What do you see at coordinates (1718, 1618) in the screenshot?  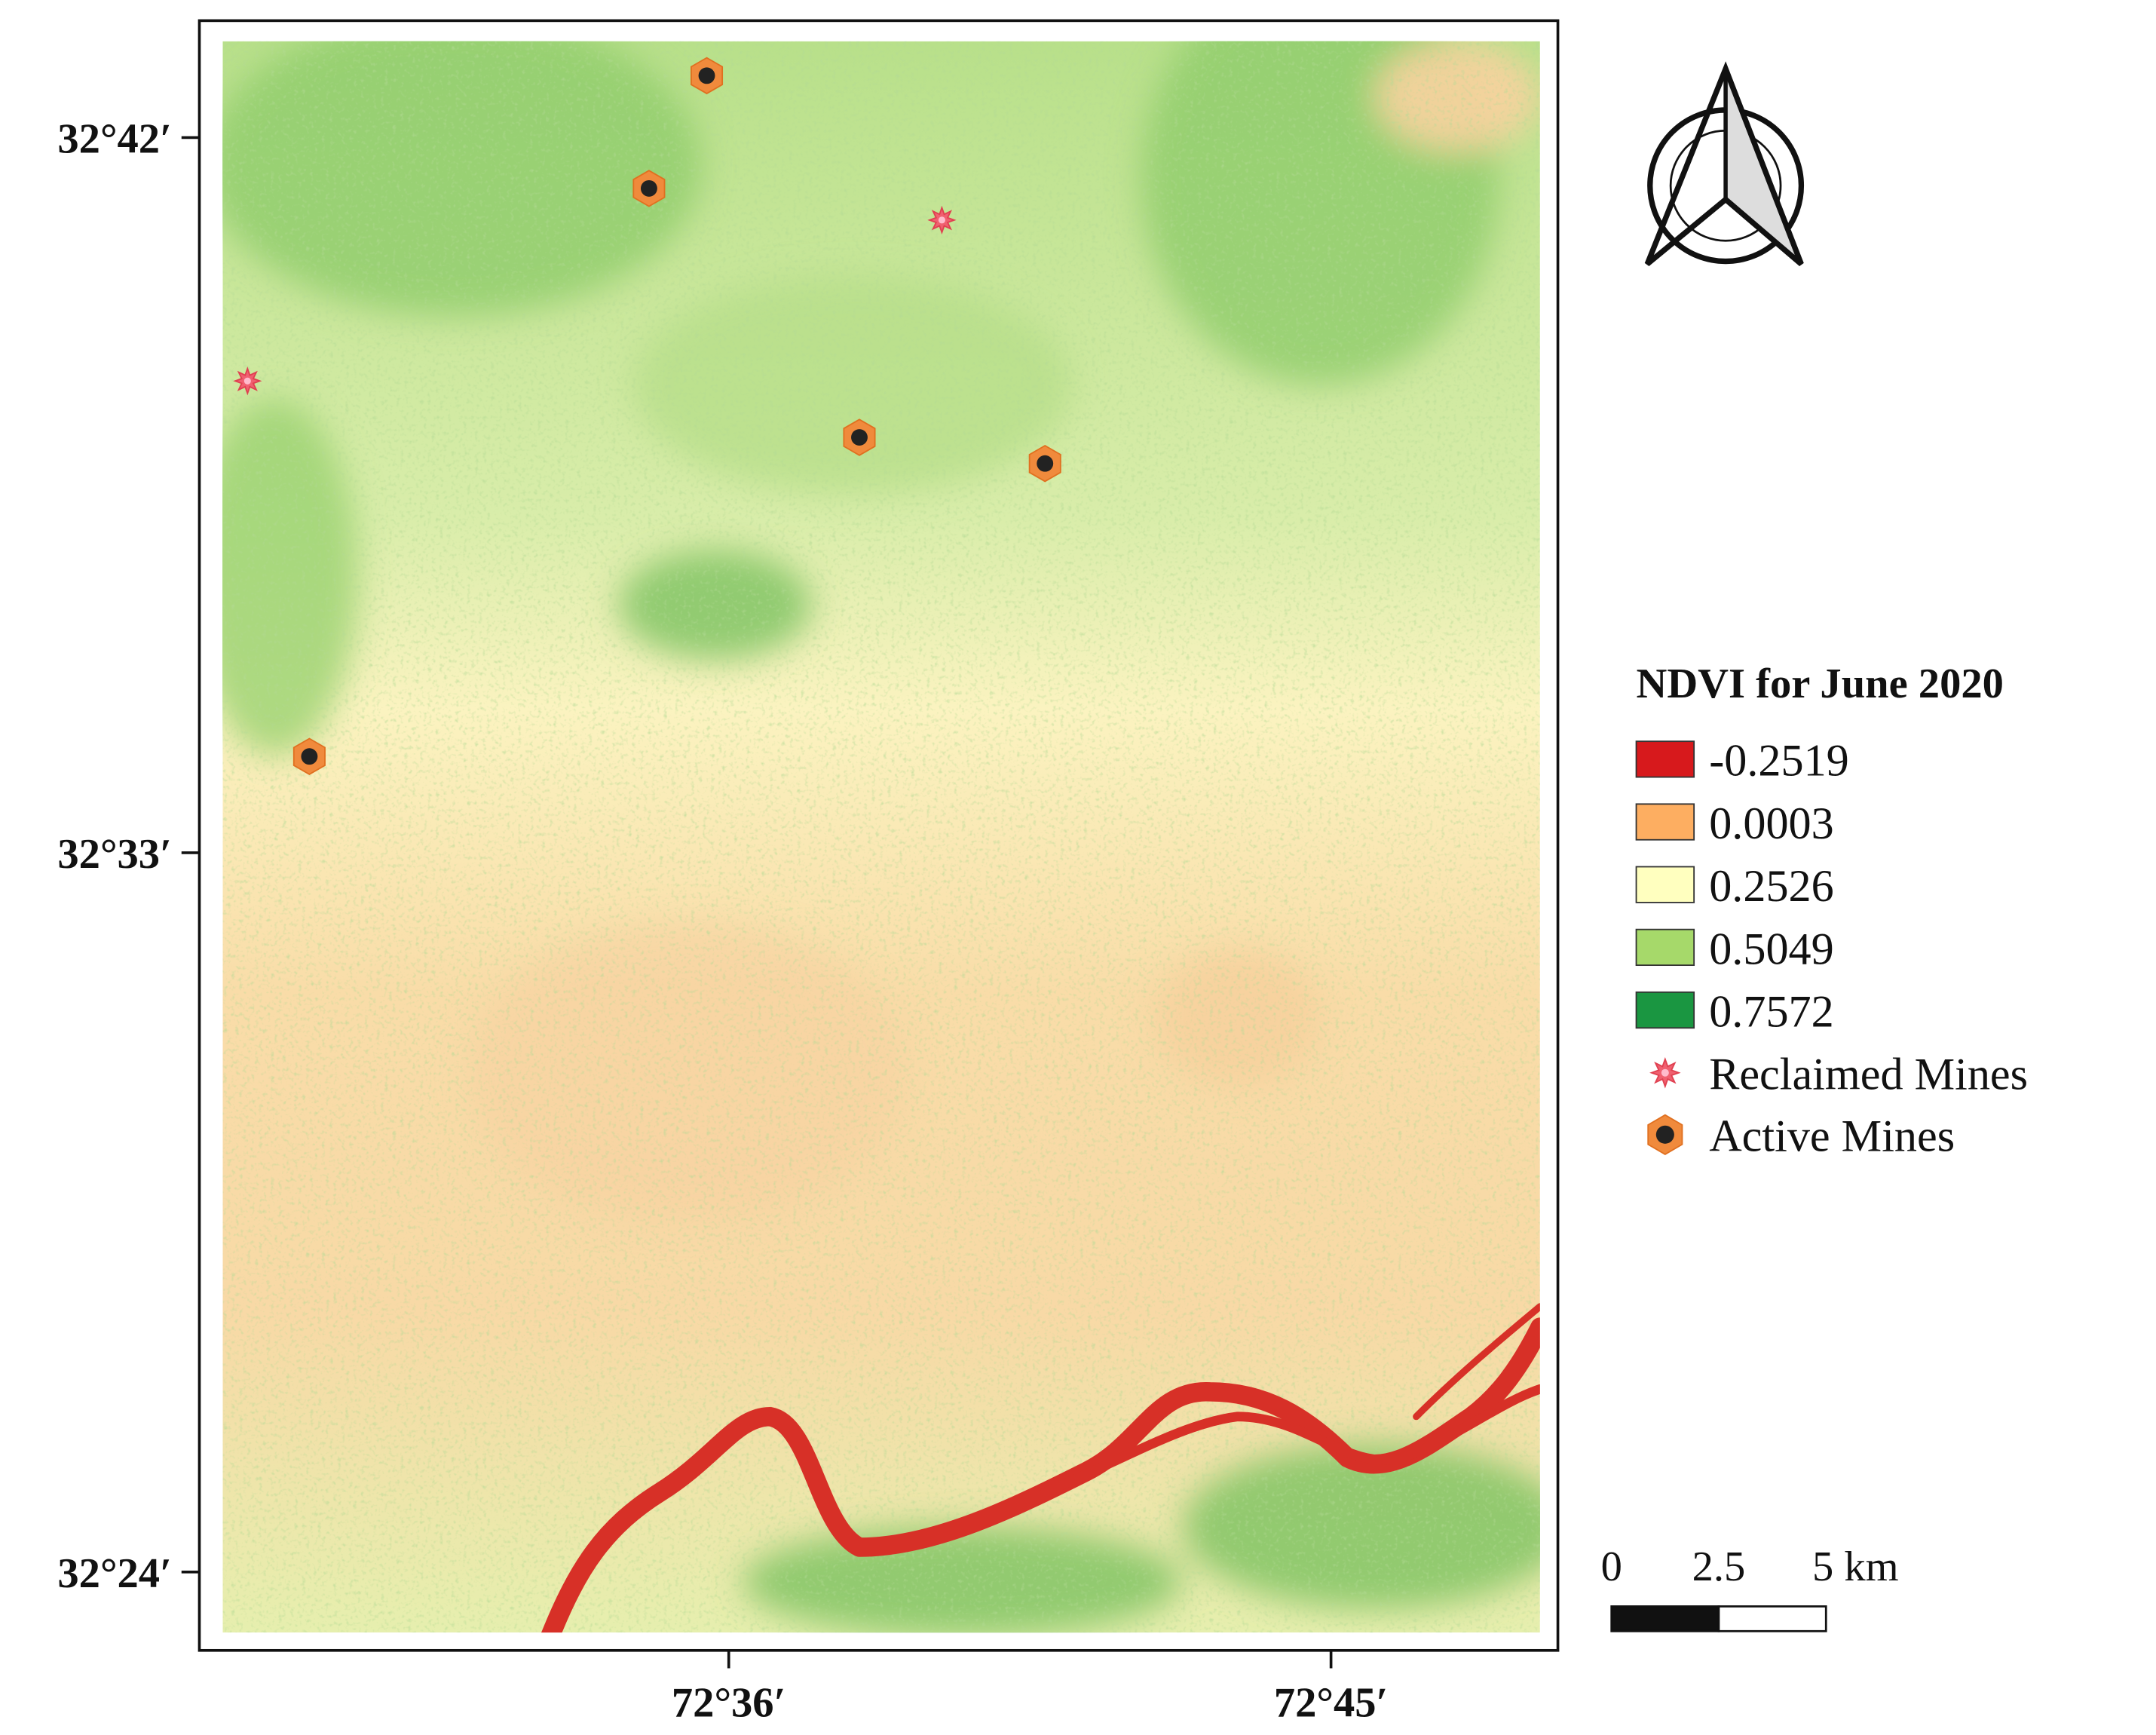 I see `scale-bar` at bounding box center [1718, 1618].